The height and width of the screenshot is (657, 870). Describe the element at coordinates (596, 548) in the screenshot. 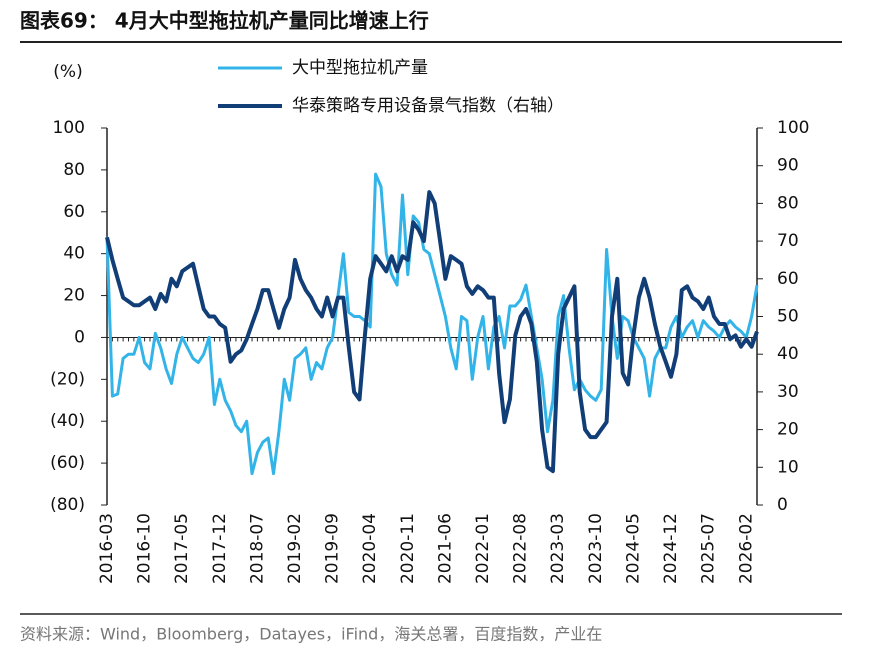

I see `x-tick-label: 2023-10` at that location.